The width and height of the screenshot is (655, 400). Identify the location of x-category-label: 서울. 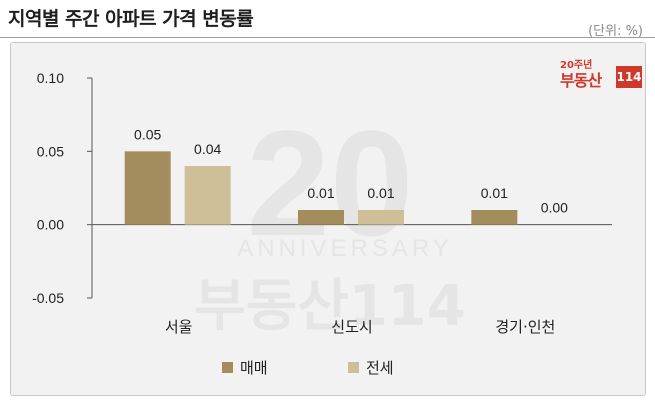
(179, 327).